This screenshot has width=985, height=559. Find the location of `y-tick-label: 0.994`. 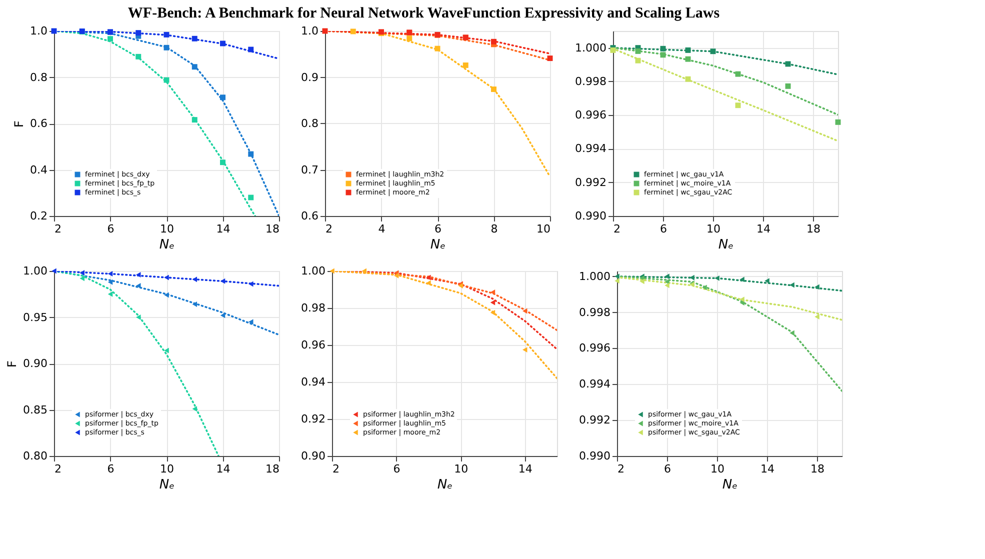

y-tick-label: 0.994 is located at coordinates (590, 149).